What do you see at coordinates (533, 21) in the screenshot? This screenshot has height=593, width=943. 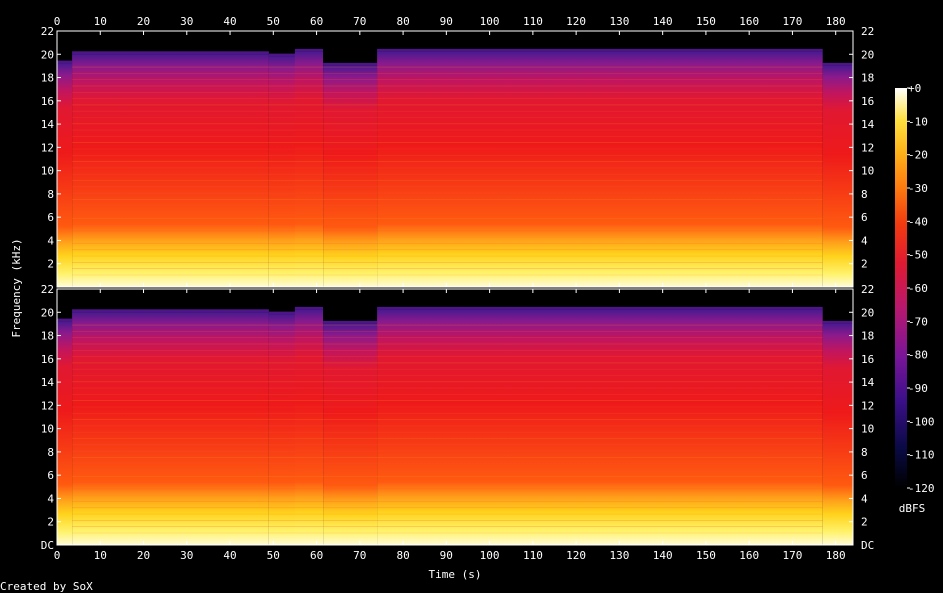 I see `x-tick-label-top: 110` at bounding box center [533, 21].